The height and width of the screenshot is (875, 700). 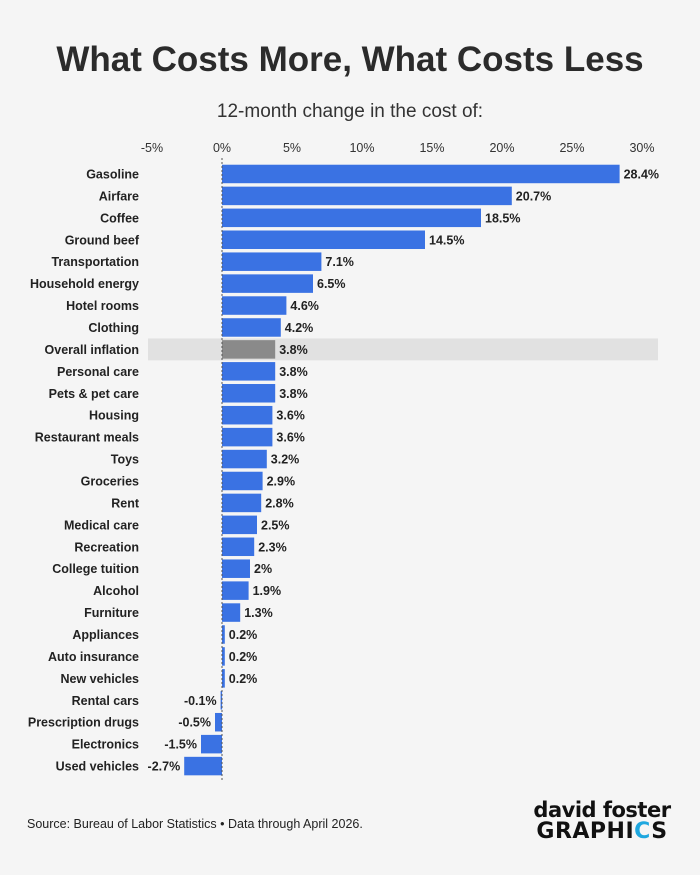 What do you see at coordinates (350, 111) in the screenshot?
I see `chart-subtitle: 12-month change in the cost of:` at bounding box center [350, 111].